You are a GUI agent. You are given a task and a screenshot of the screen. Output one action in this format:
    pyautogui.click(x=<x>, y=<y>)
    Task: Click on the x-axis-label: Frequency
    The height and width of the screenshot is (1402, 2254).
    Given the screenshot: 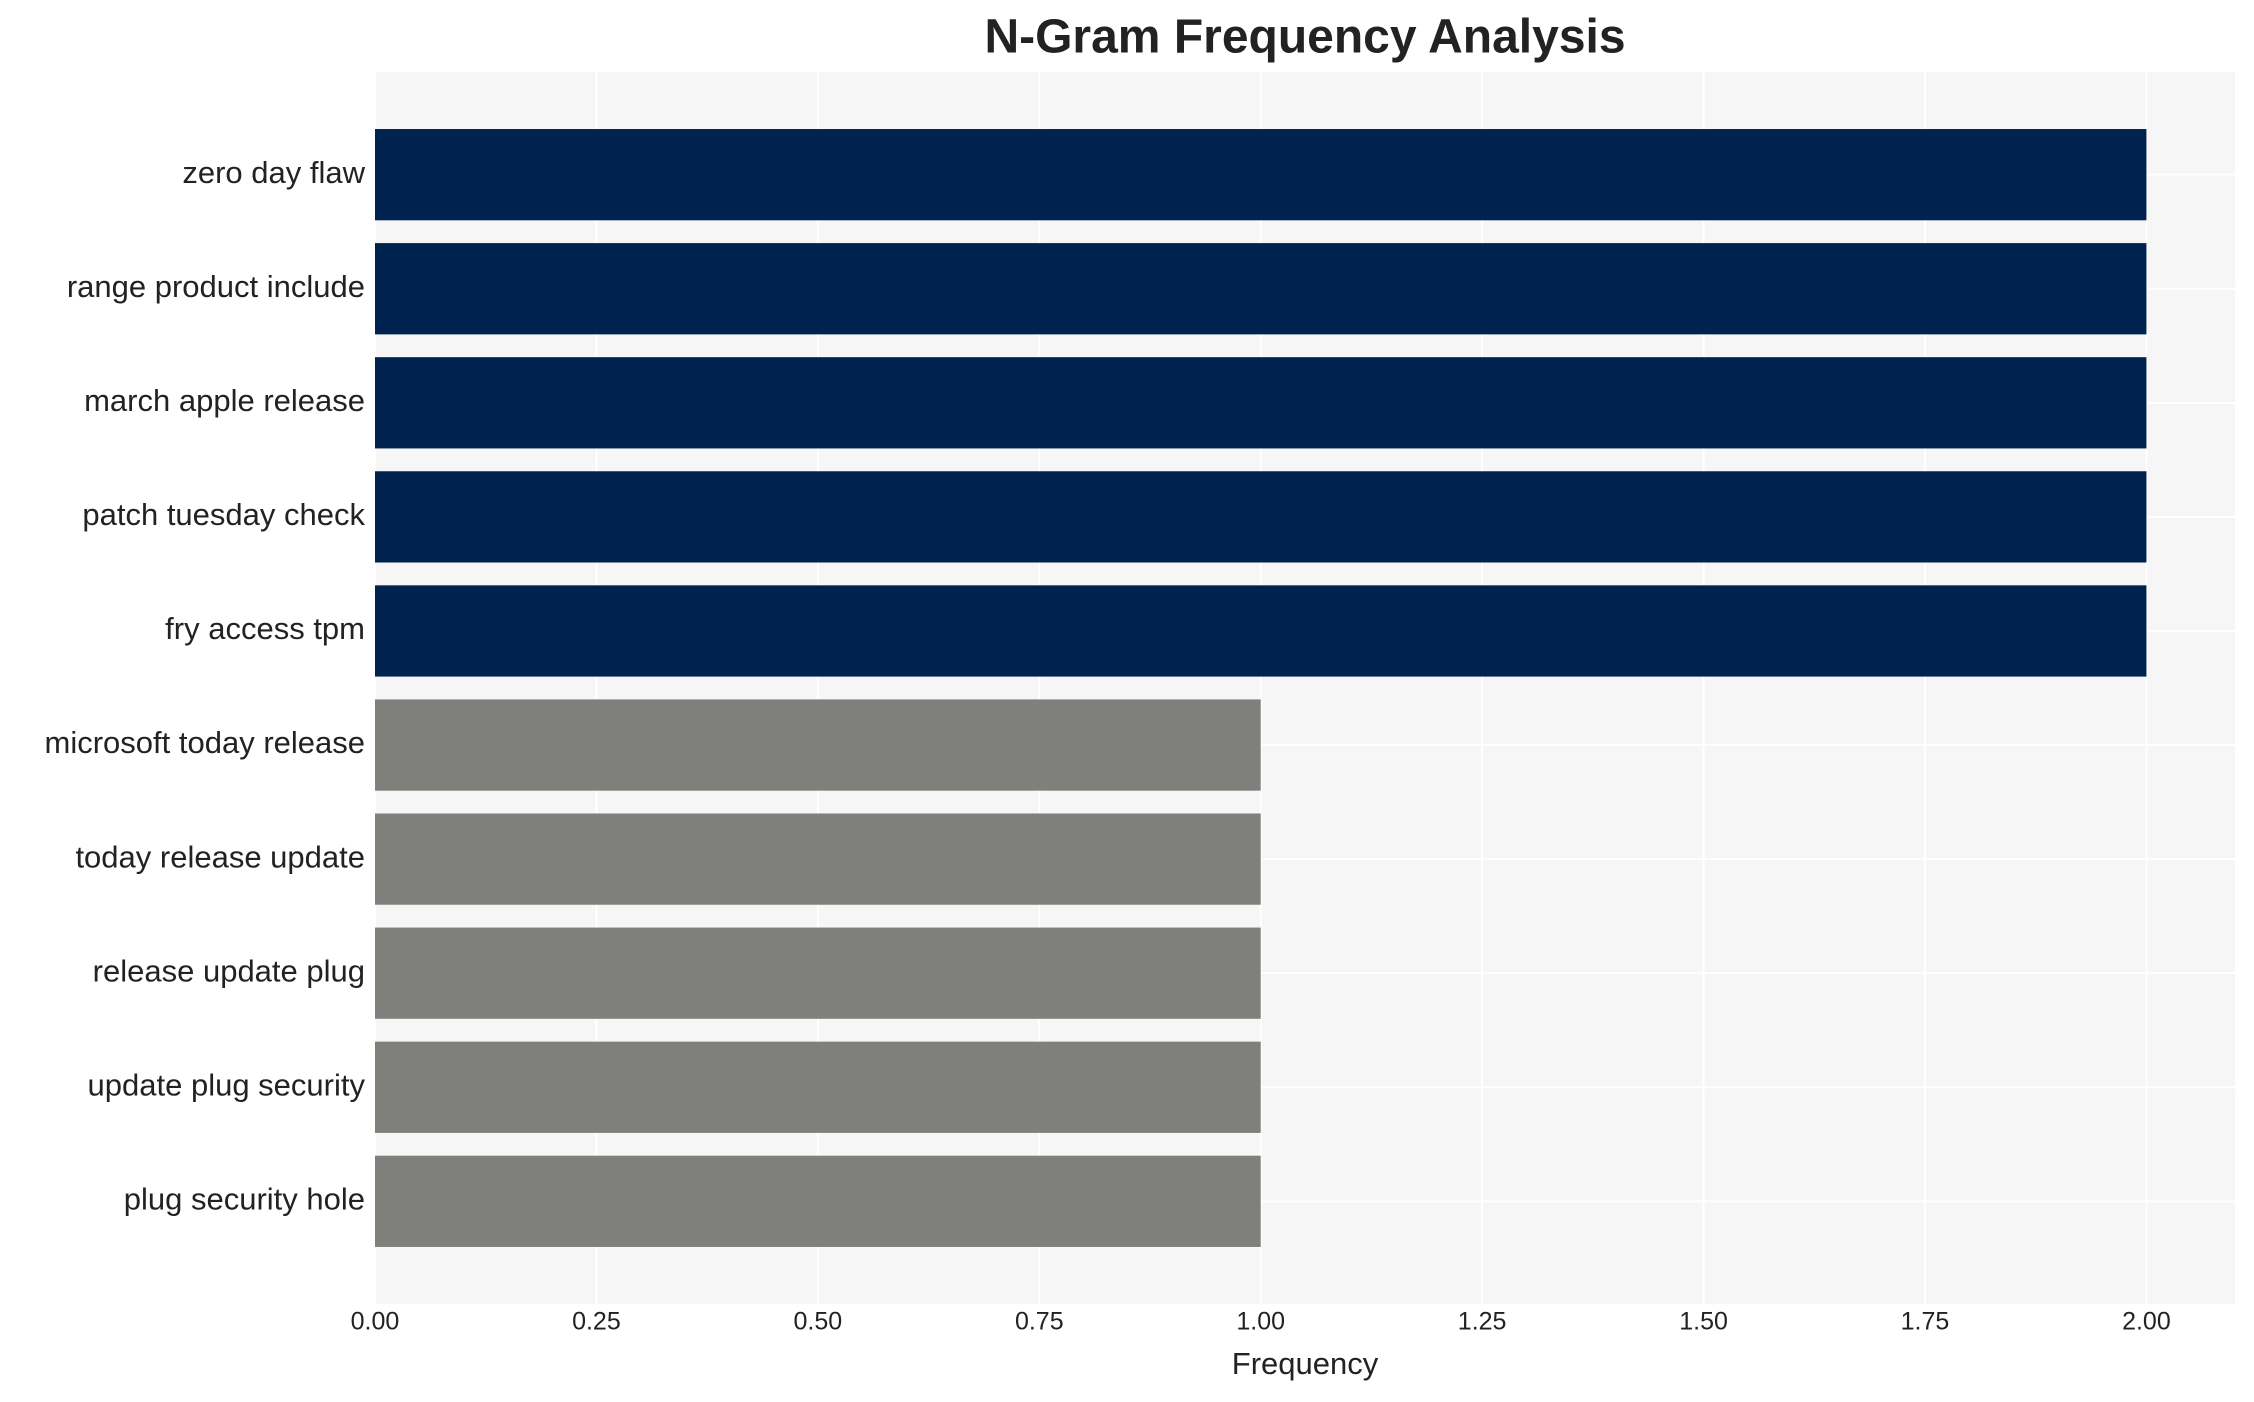 What is the action you would take?
    pyautogui.click(x=1305, y=1363)
    